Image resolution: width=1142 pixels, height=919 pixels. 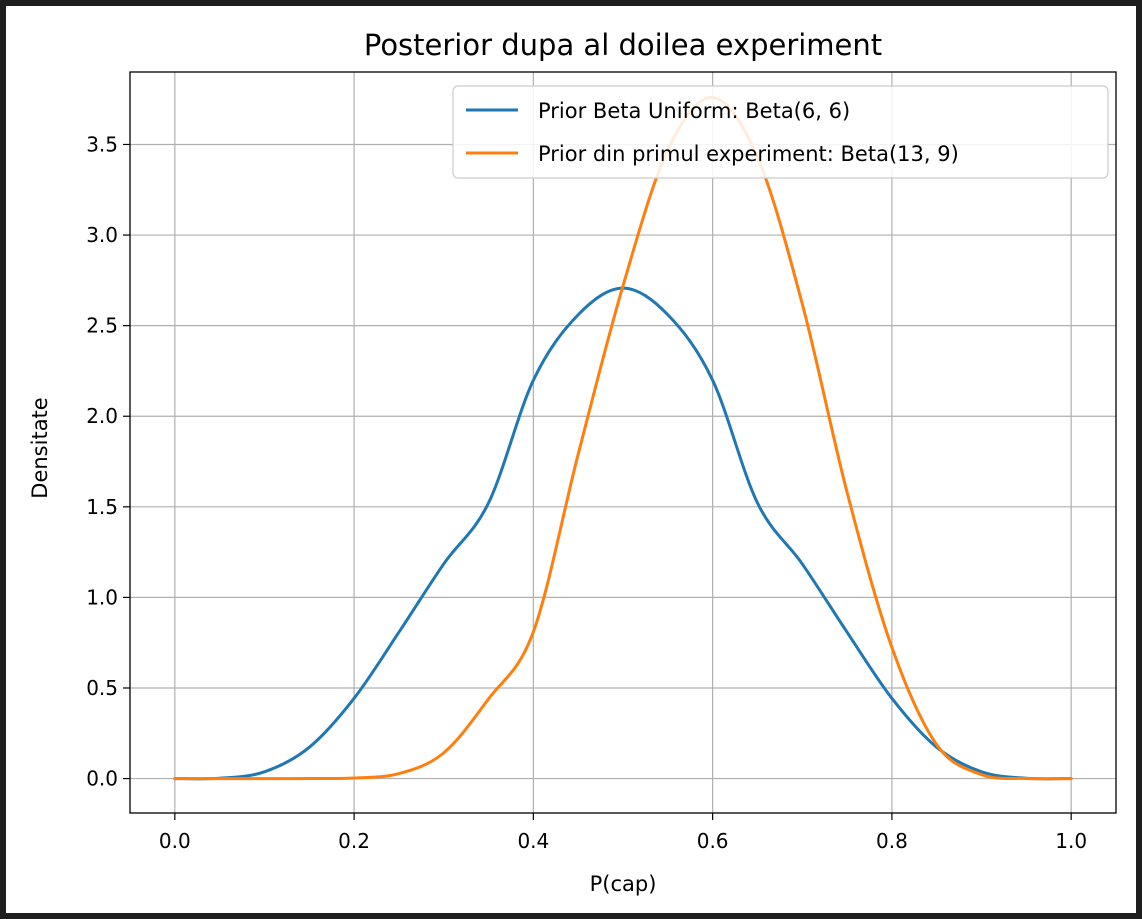 What do you see at coordinates (40, 447) in the screenshot?
I see `y-axis-label: Densitate` at bounding box center [40, 447].